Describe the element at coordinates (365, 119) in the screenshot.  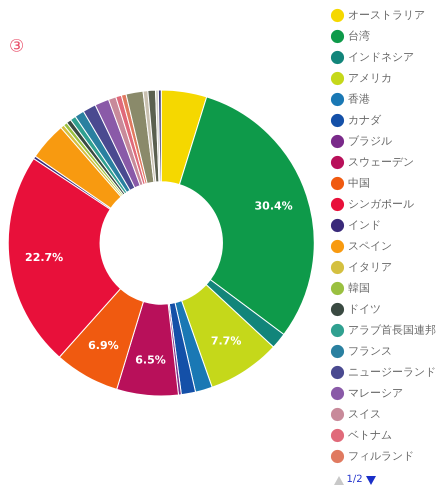
I see `legend-label: カナダ` at that location.